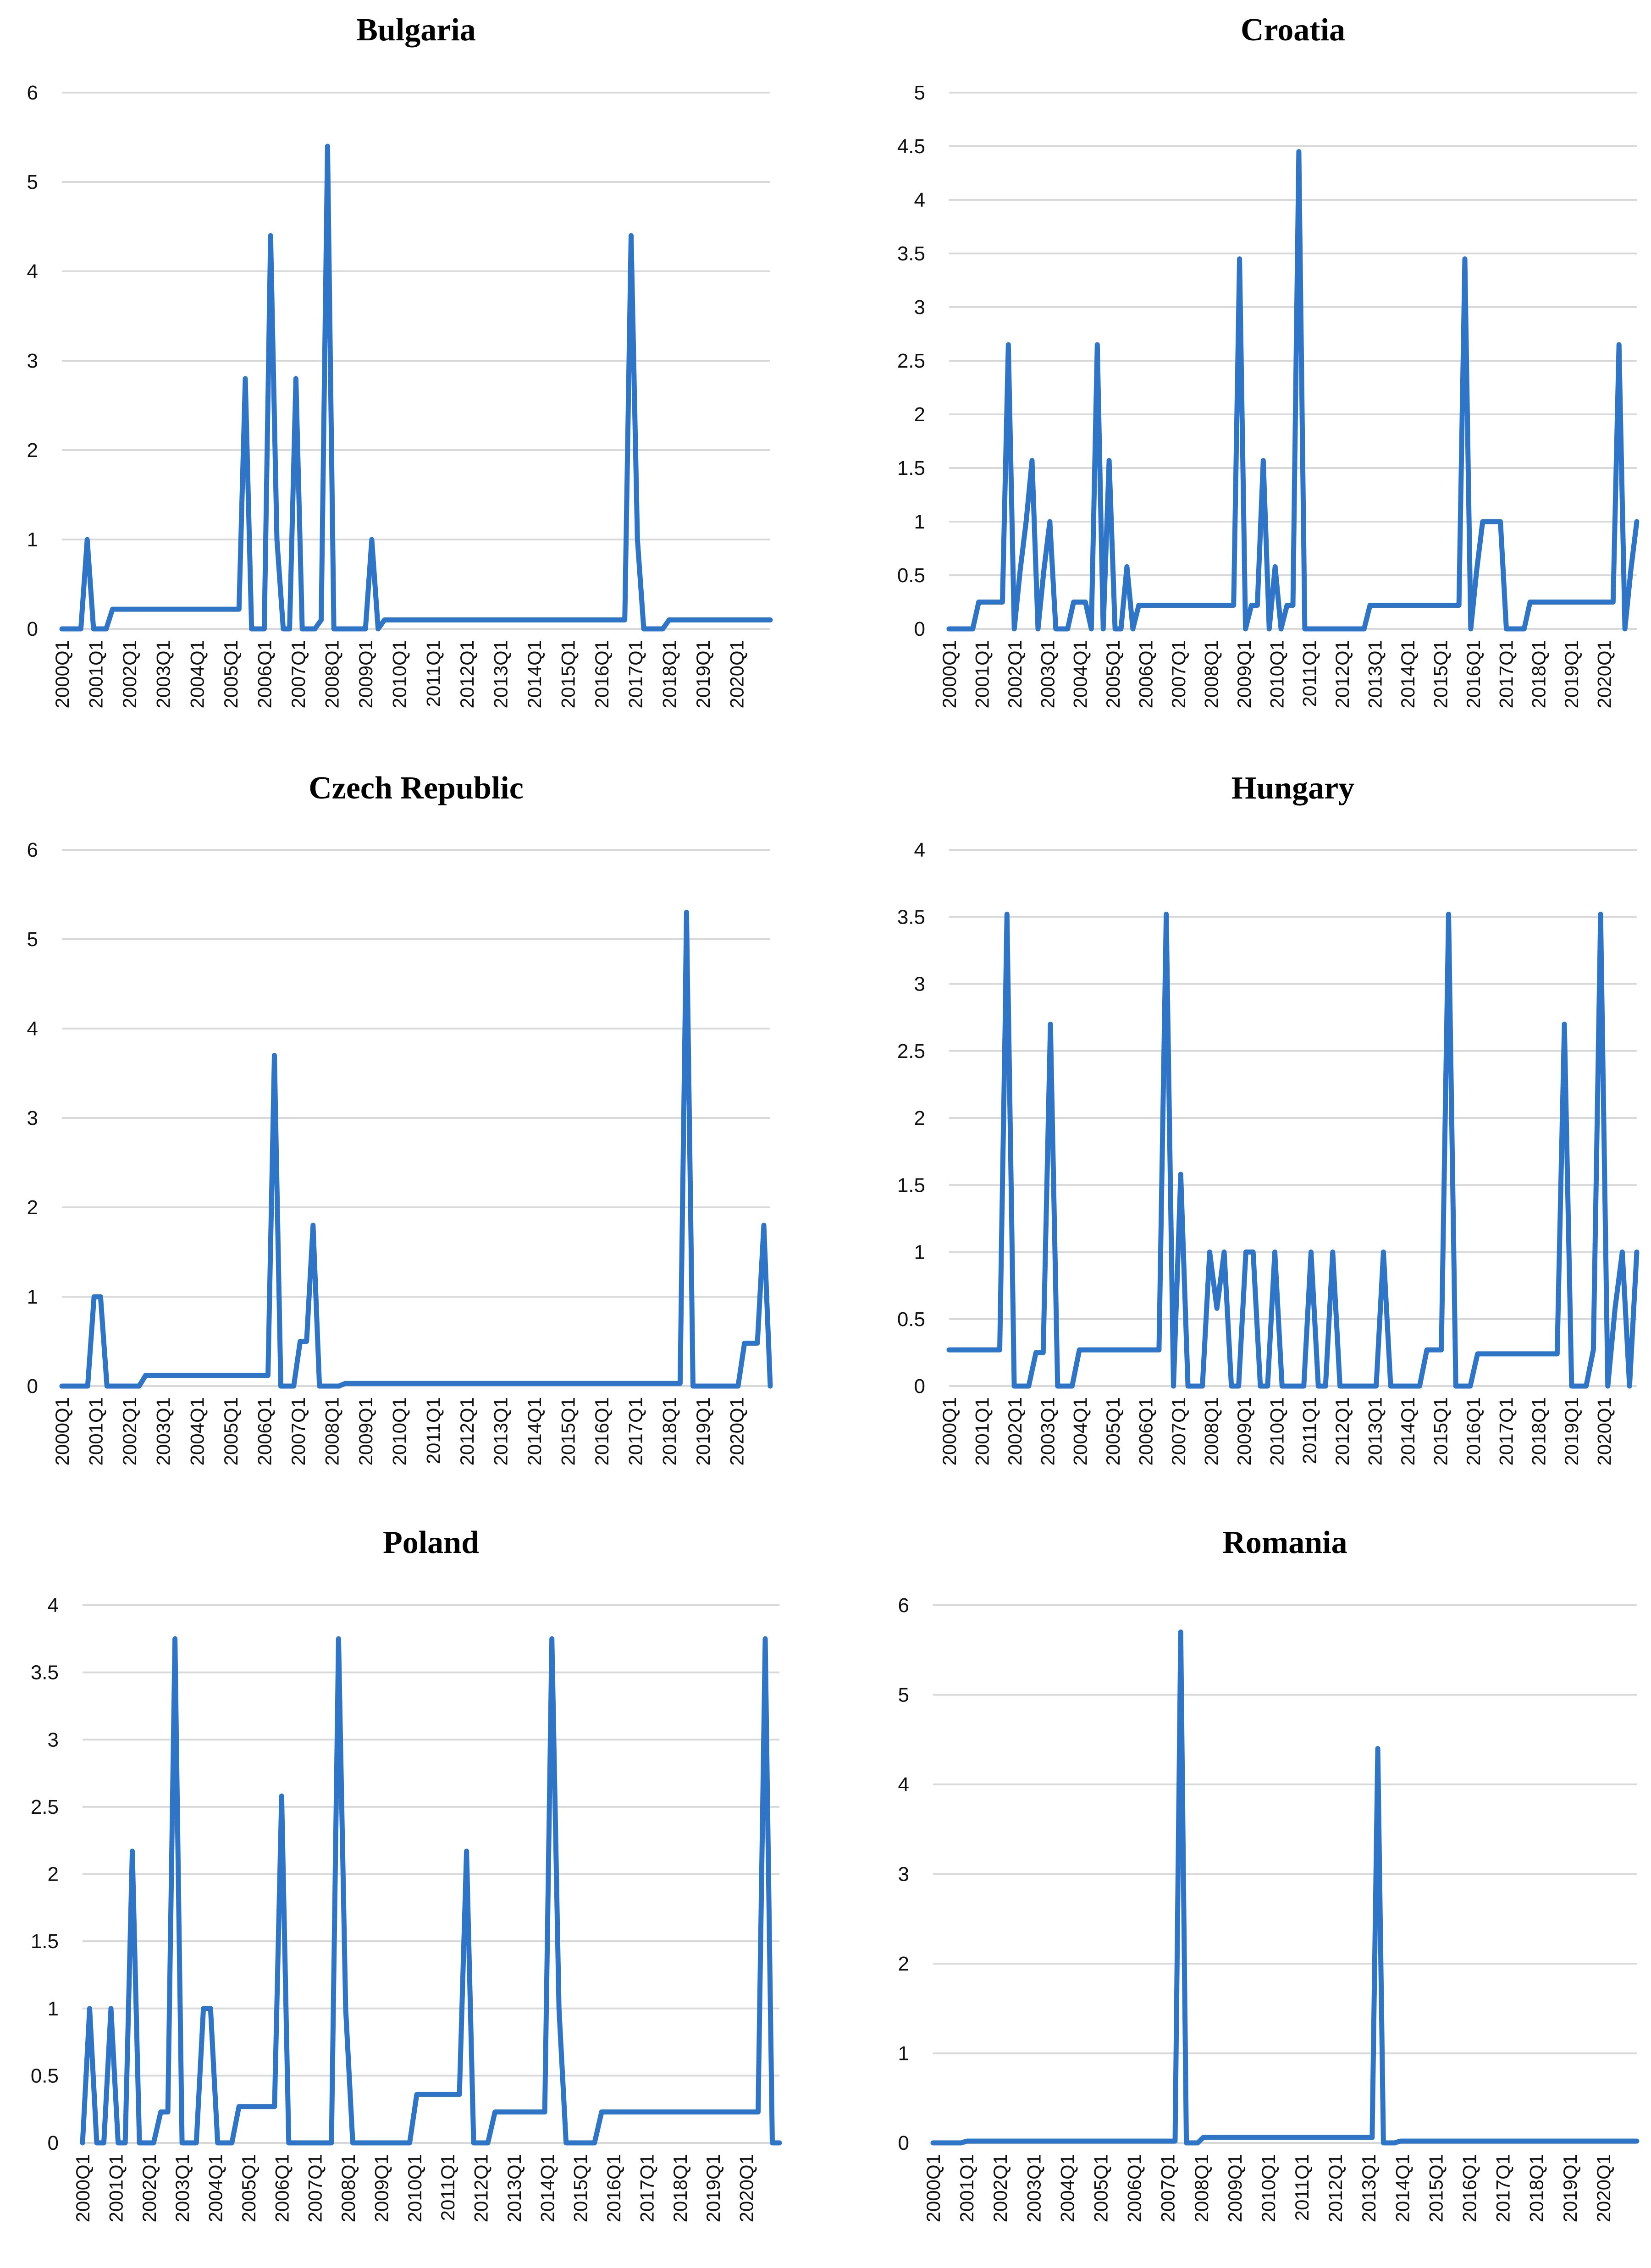 Image resolution: width=1651 pixels, height=2268 pixels. I want to click on y-tick-label: 1.5, so click(911, 1185).